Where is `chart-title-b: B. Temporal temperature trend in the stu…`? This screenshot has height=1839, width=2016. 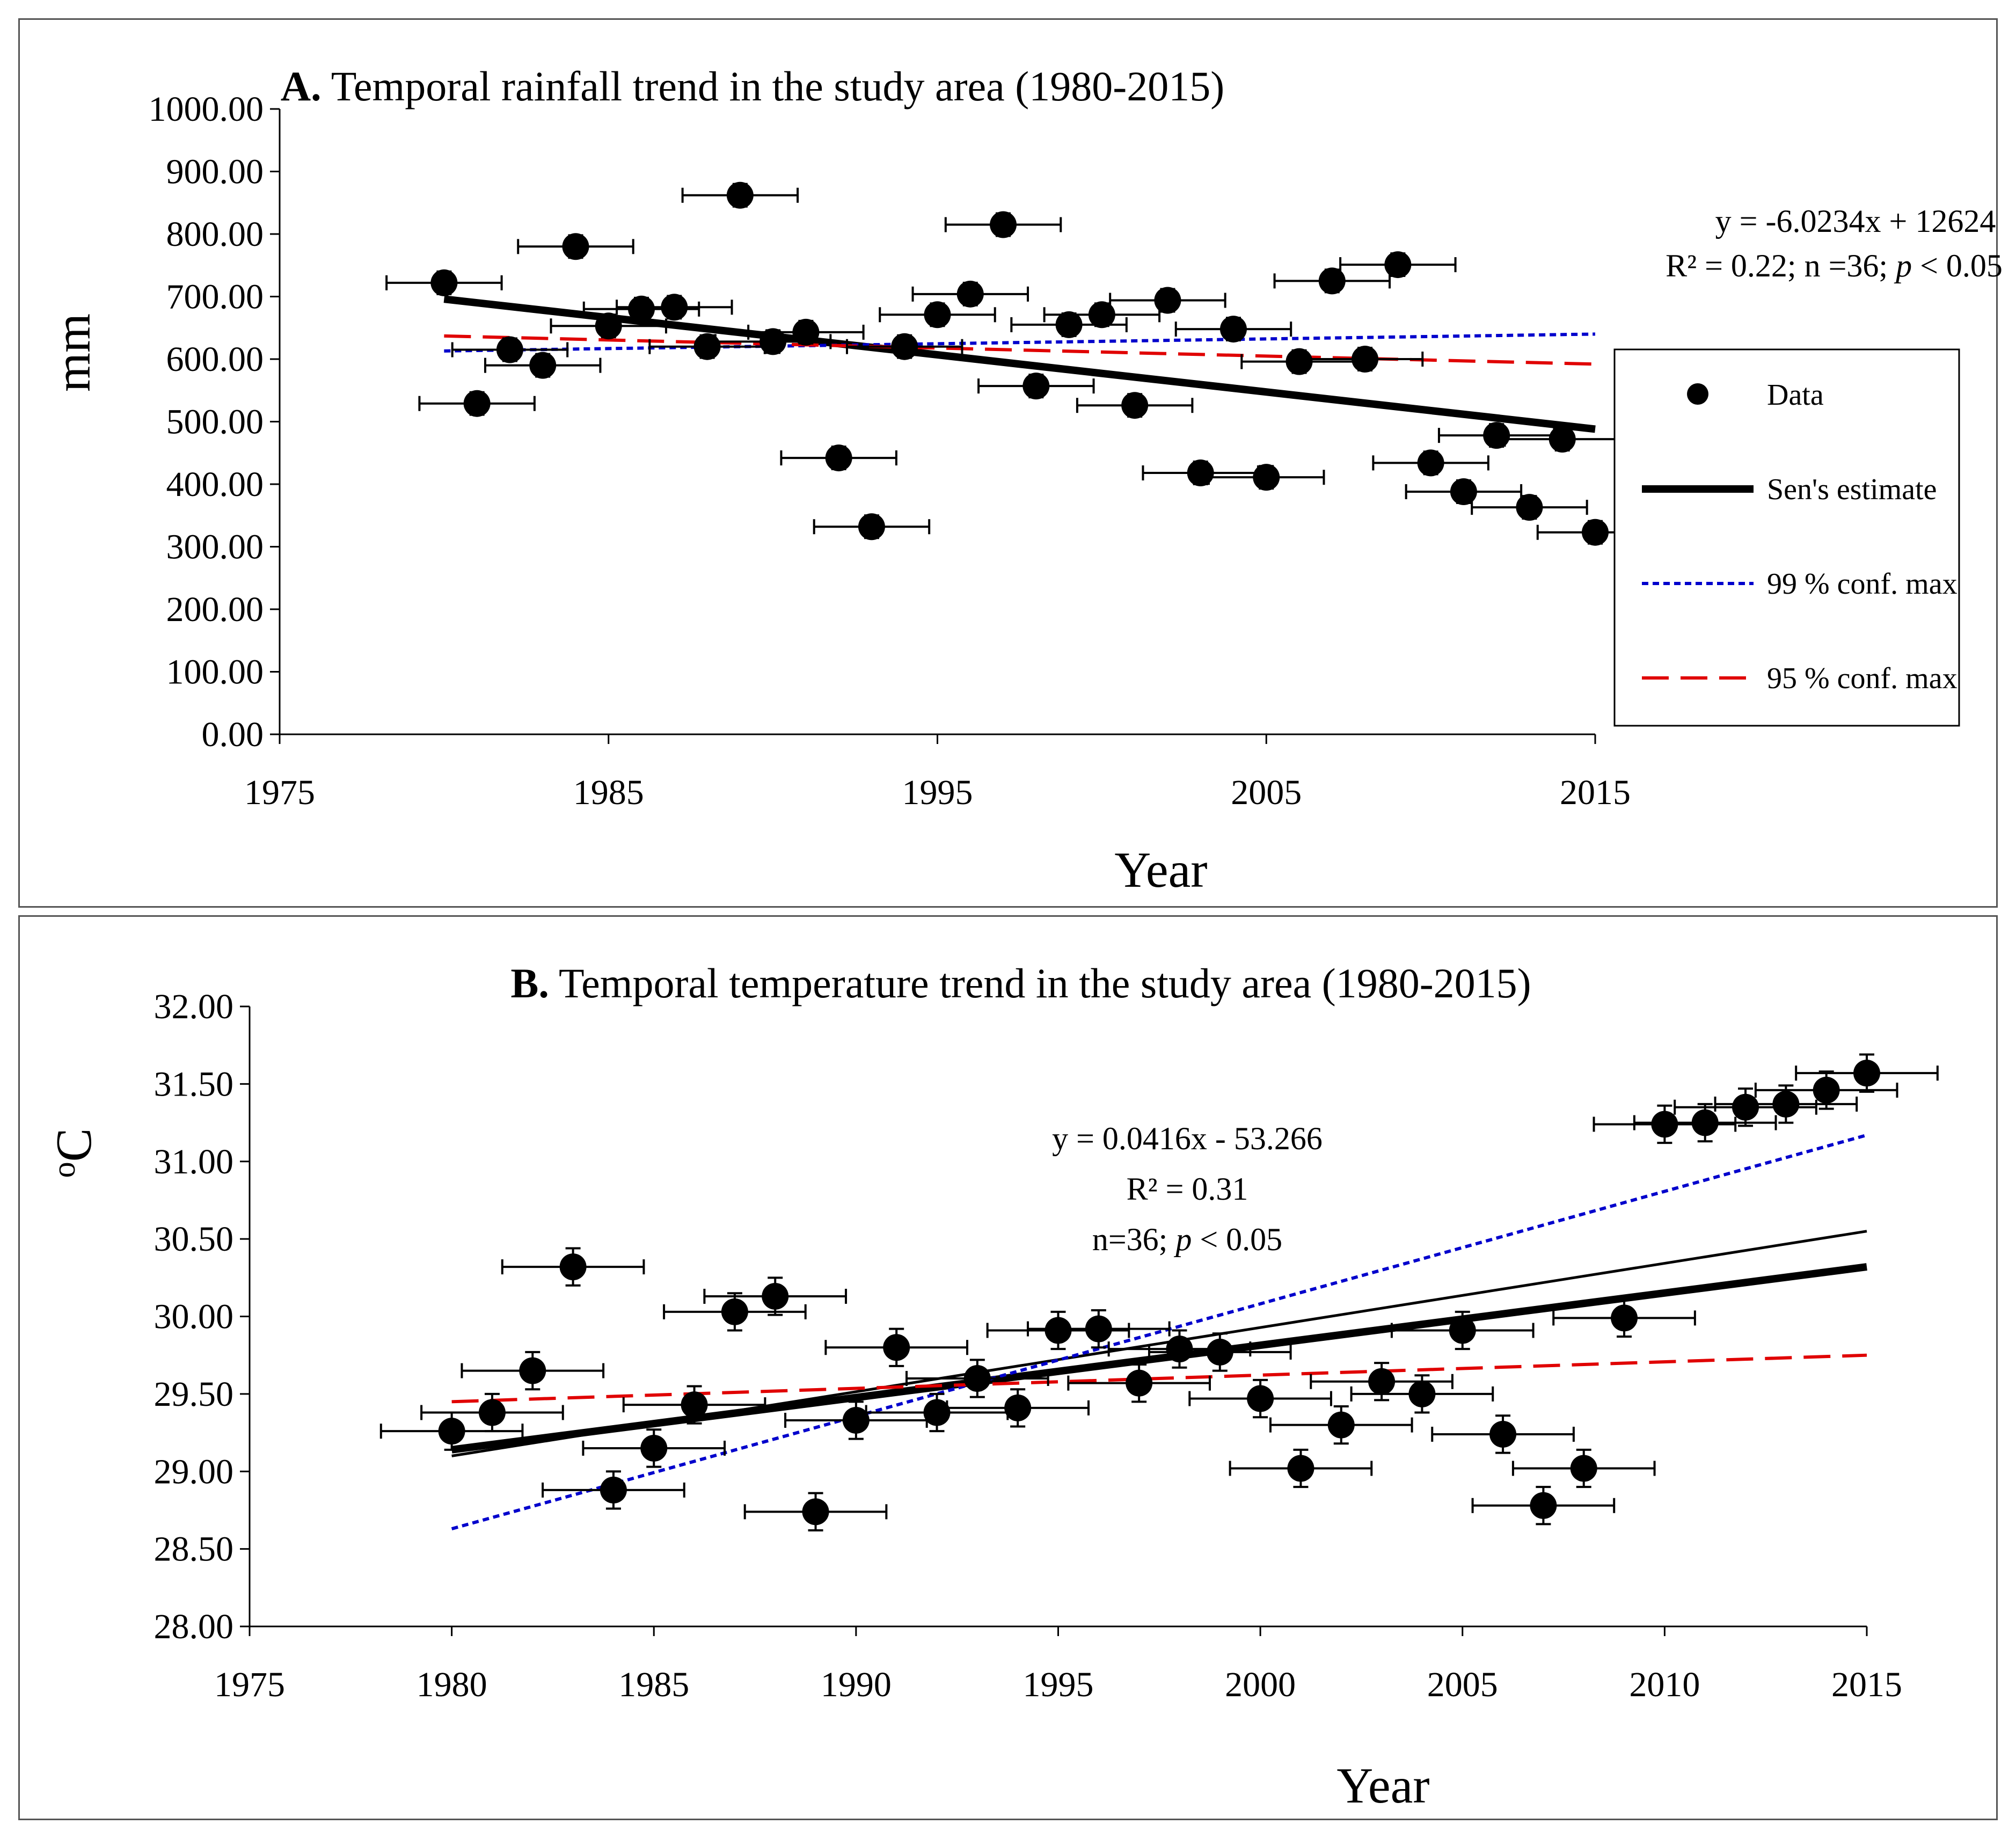
chart-title-b: B. Temporal temperature trend in the stu… is located at coordinates (1020, 983).